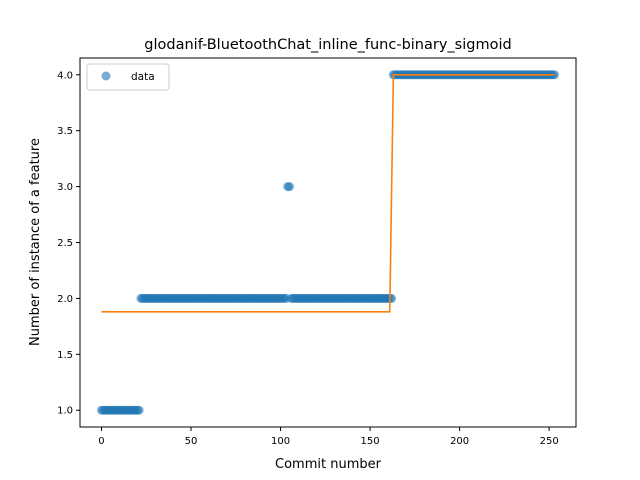 The width and height of the screenshot is (640, 480). Describe the element at coordinates (65, 355) in the screenshot. I see `y-tick-label: 1.5` at that location.